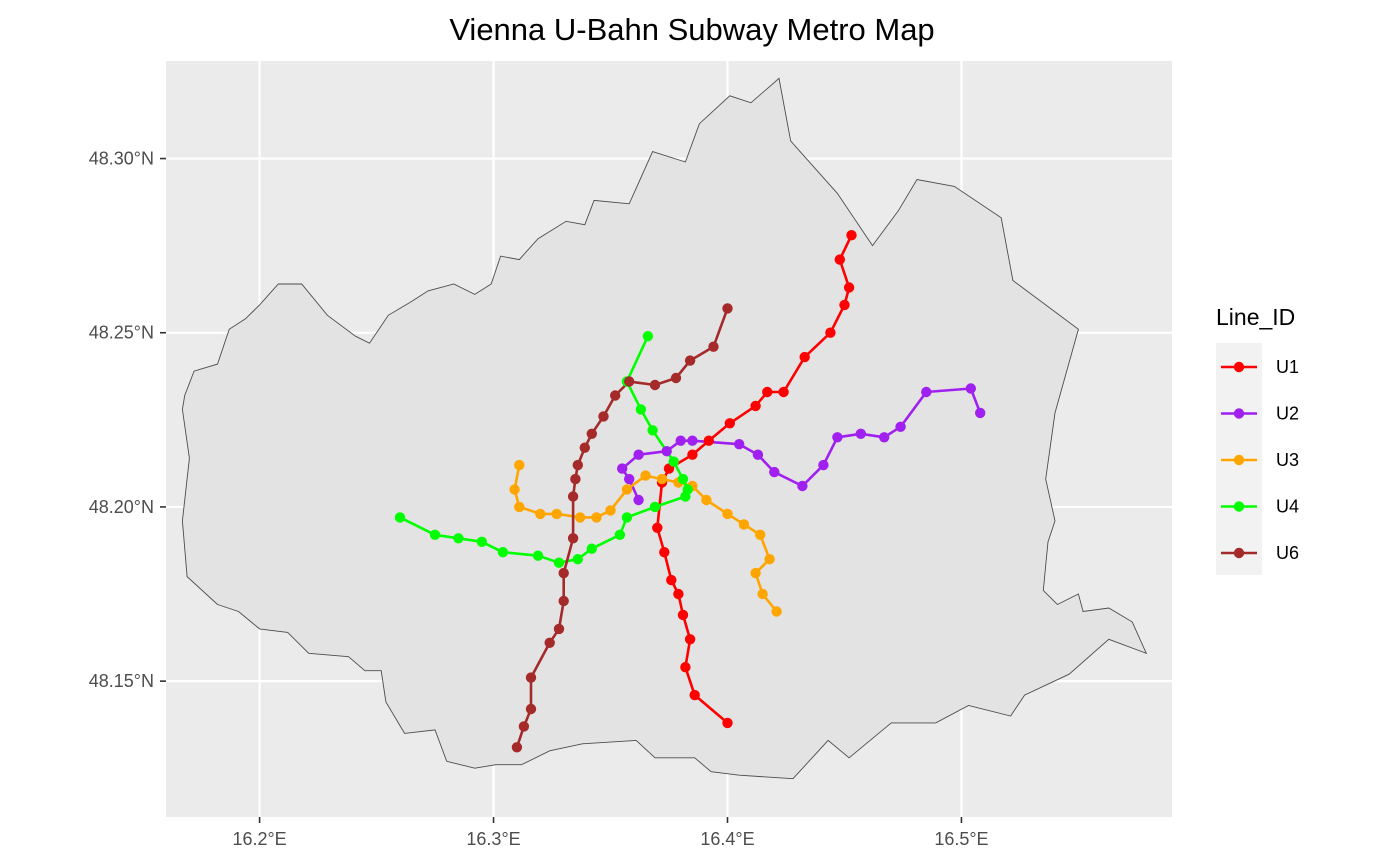 This screenshot has height=865, width=1400. What do you see at coordinates (121, 681) in the screenshot?
I see `y-tick-label: 48.15°N` at bounding box center [121, 681].